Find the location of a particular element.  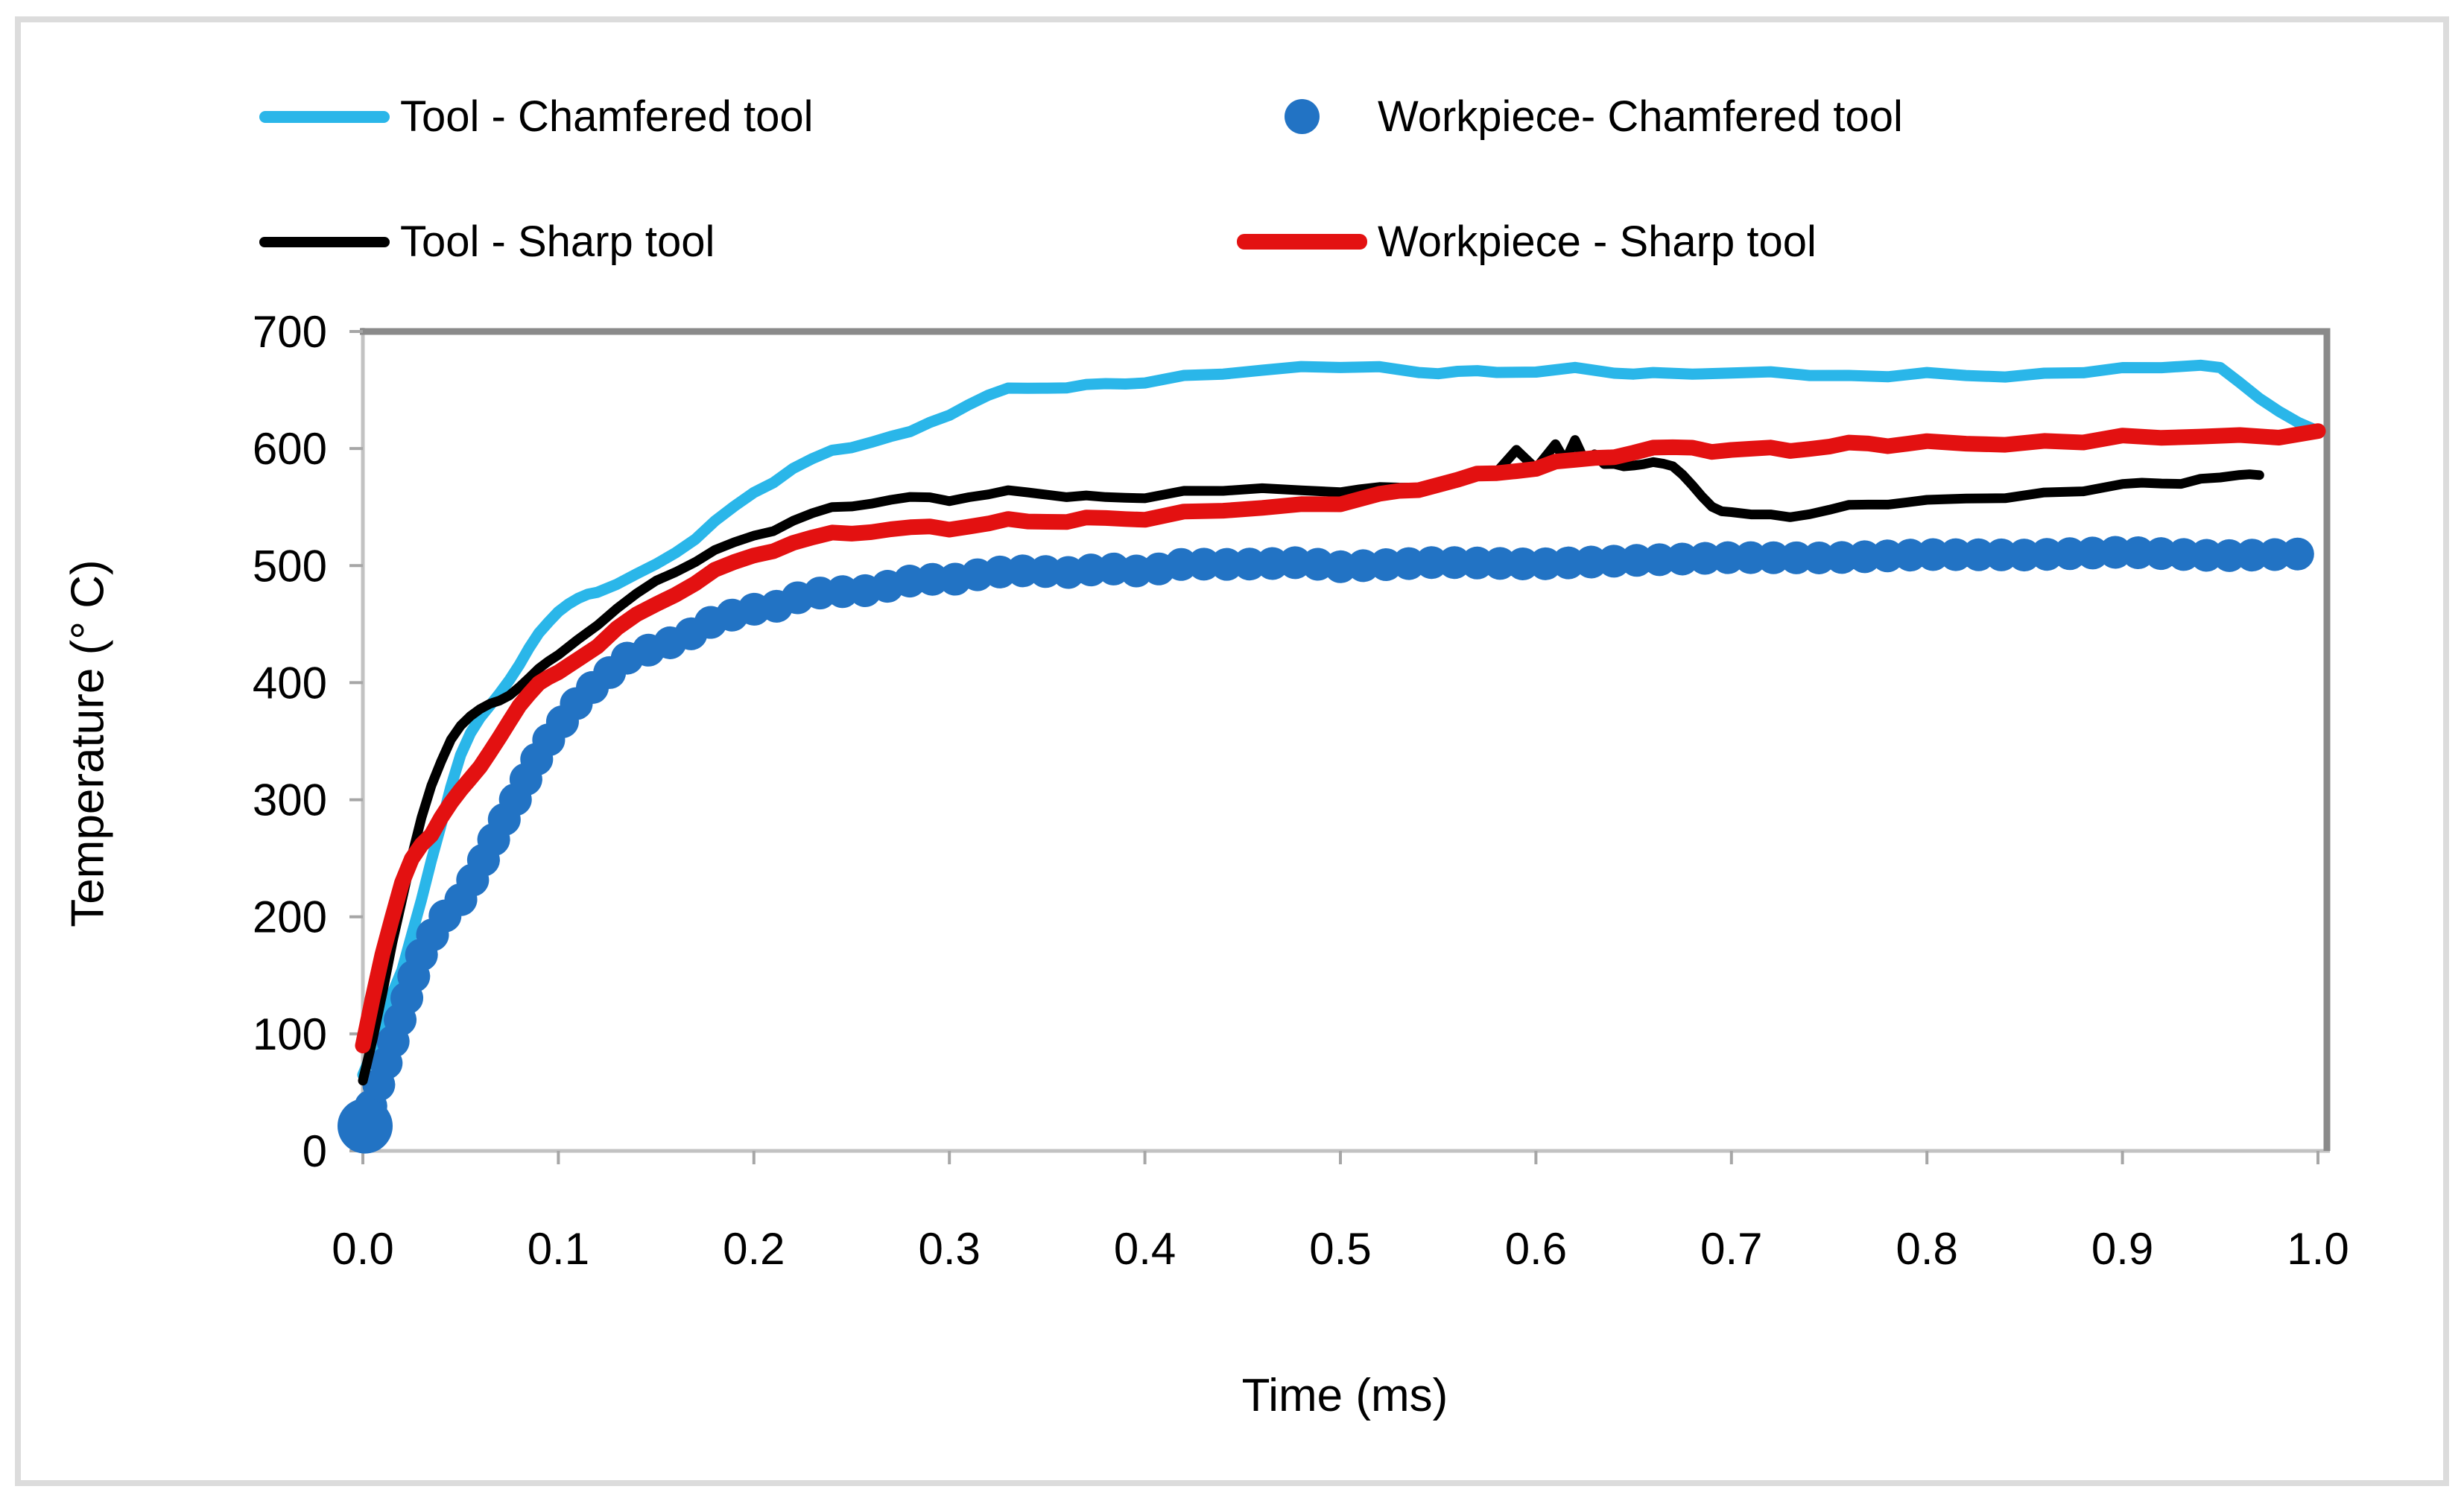

legend-line-swatch-cyan is located at coordinates (324, 116).